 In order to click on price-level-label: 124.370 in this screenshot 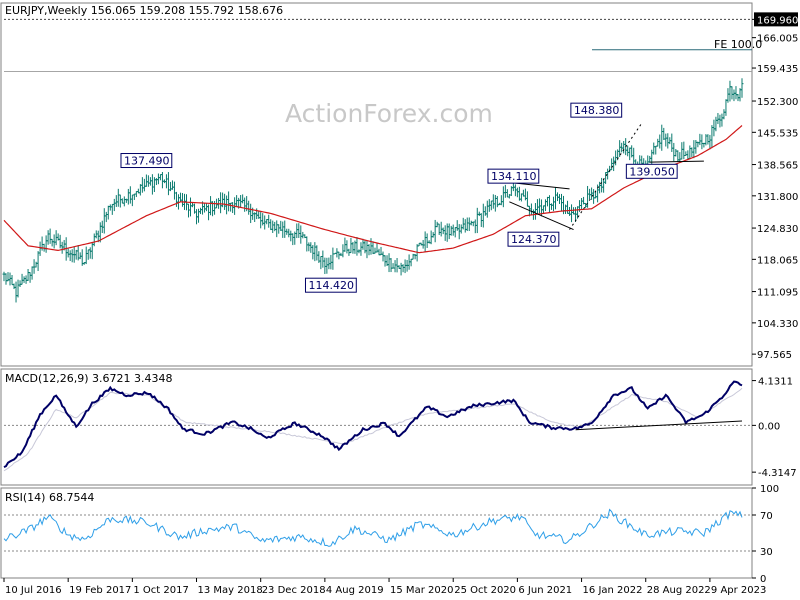, I will do `click(533, 239)`.